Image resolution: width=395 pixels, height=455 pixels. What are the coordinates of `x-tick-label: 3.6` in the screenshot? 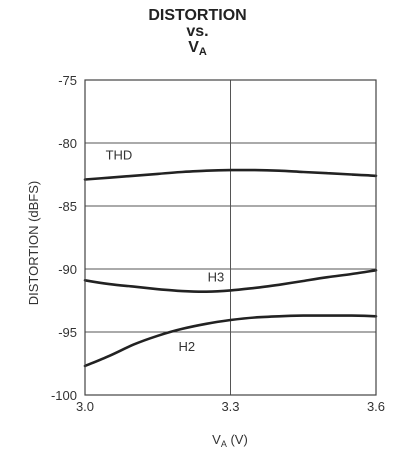 It's located at (376, 406).